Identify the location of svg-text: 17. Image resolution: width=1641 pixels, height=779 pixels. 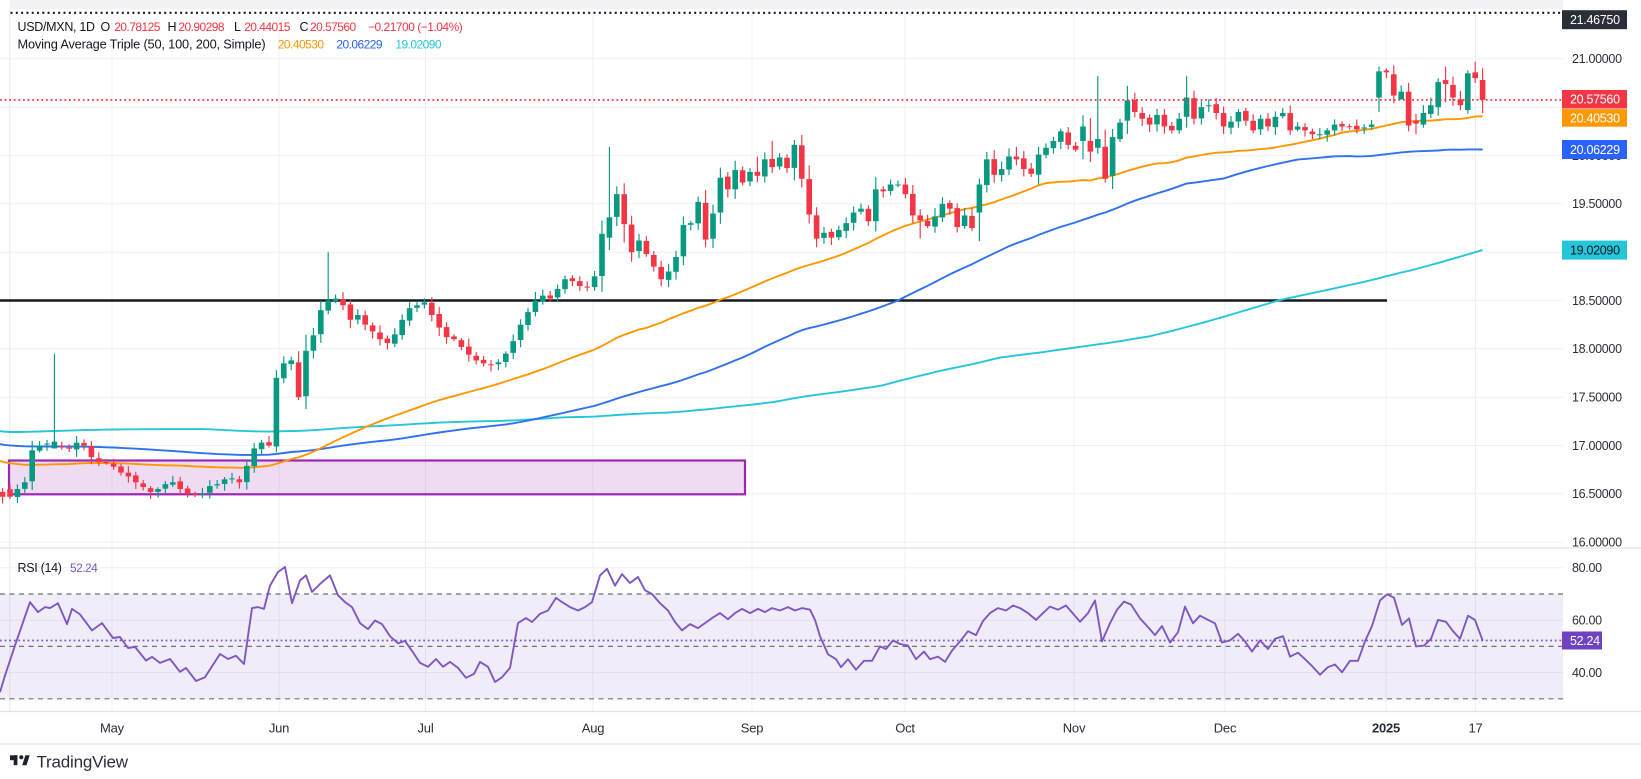
(1475, 728).